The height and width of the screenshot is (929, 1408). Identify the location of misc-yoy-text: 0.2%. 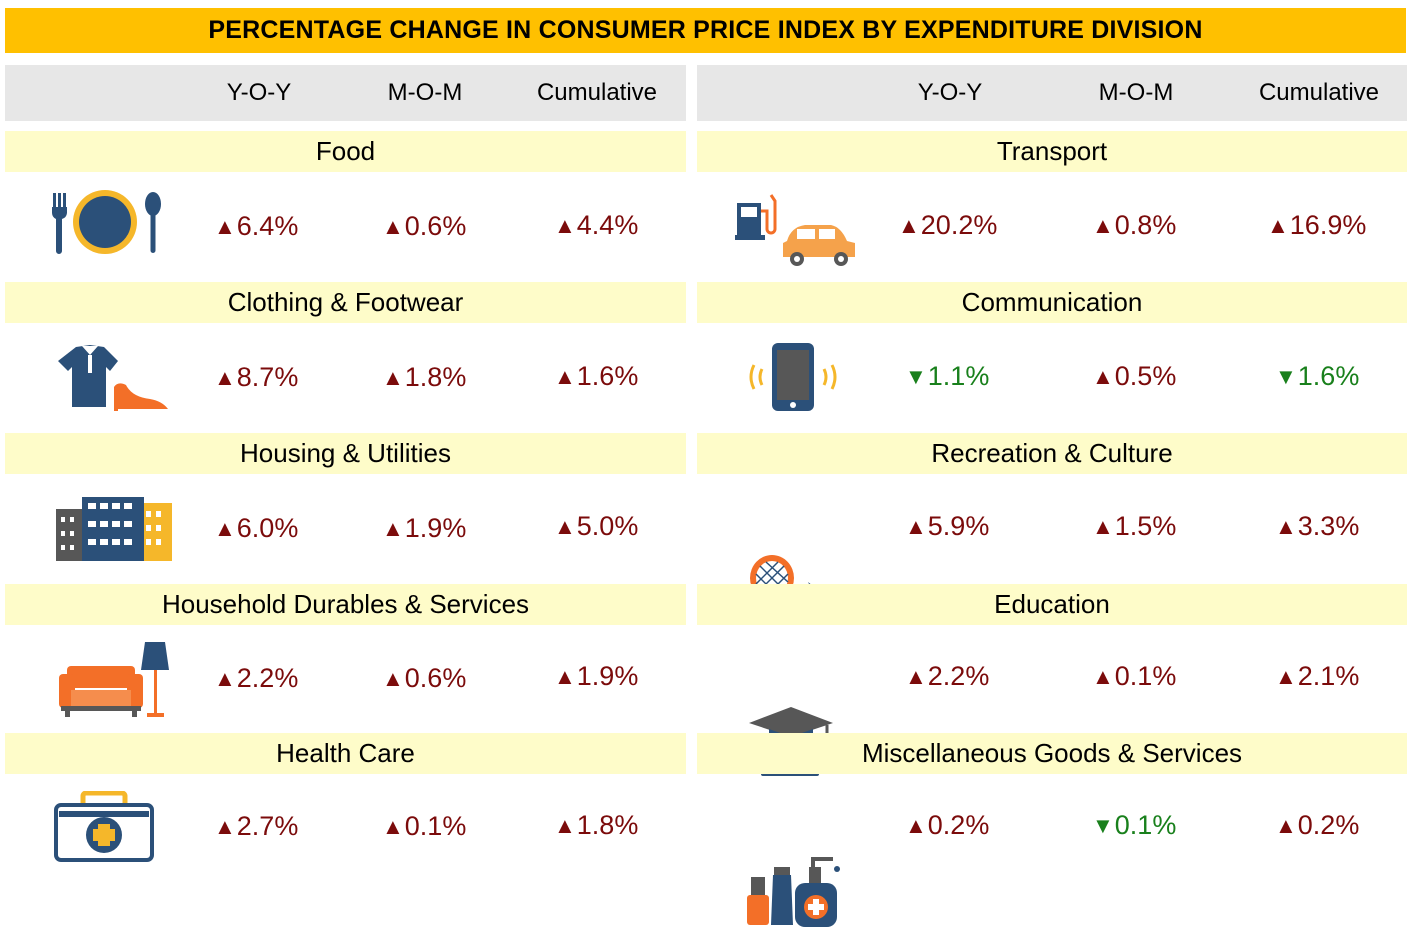
(958, 825).